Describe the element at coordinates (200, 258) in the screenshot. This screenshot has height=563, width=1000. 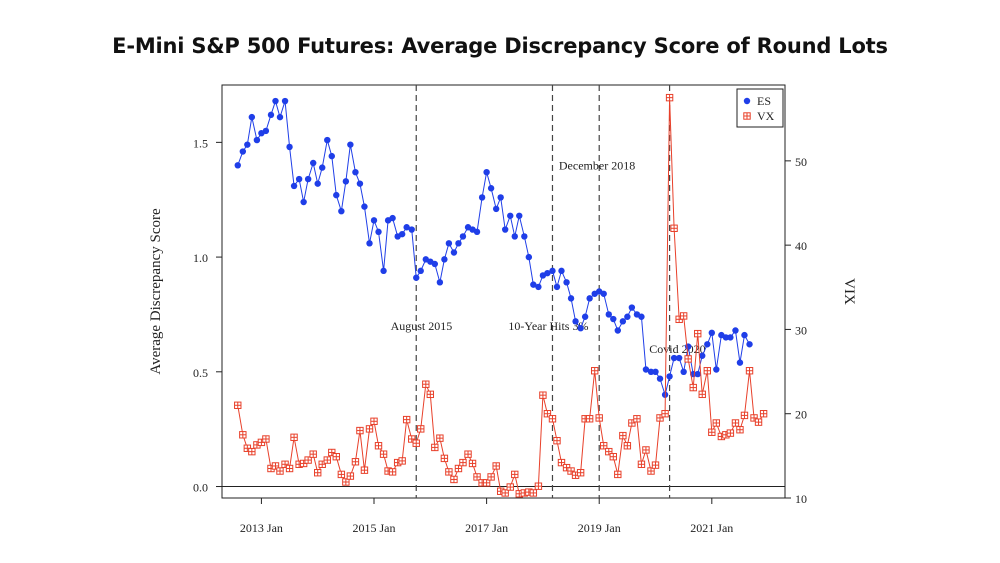
I see `y-tick-label: 1.0` at that location.